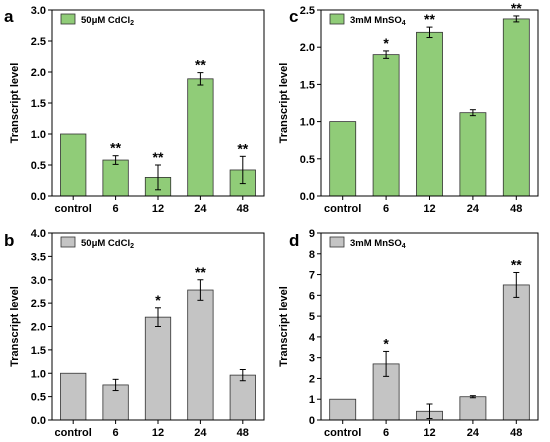  Describe the element at coordinates (38, 234) in the screenshot. I see `y-tick-label: 4.0` at that location.